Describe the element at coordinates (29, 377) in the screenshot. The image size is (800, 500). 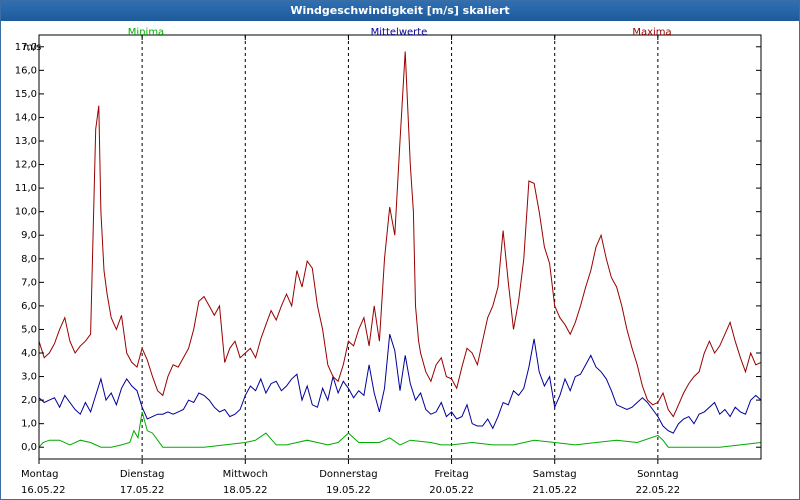
I see `y-tick-label: 3,0` at that location.